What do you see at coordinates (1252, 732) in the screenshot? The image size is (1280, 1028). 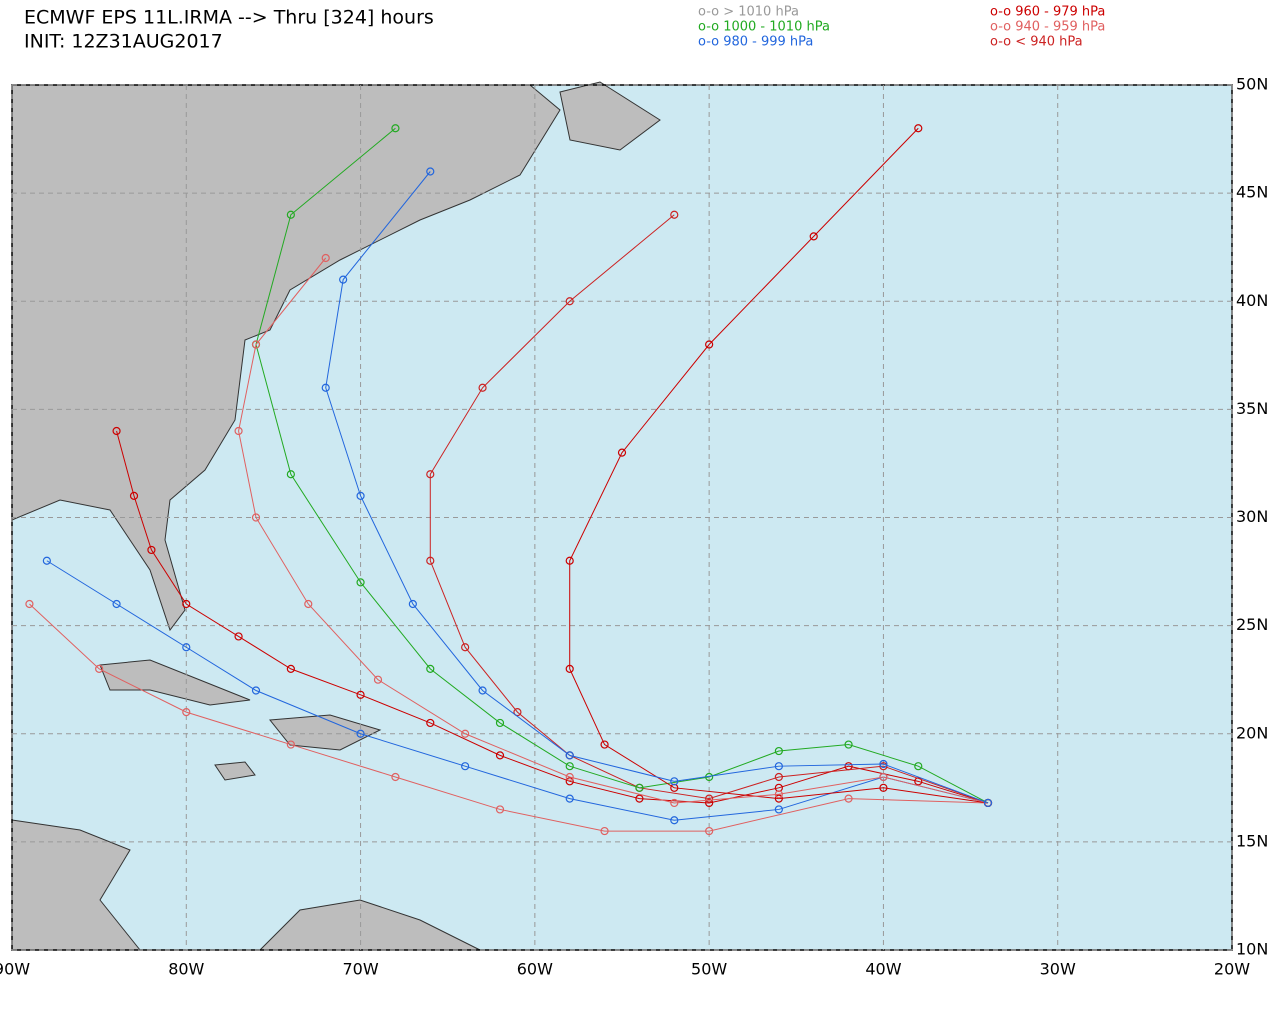 I see `lat-tick-label: 20N` at bounding box center [1252, 732].